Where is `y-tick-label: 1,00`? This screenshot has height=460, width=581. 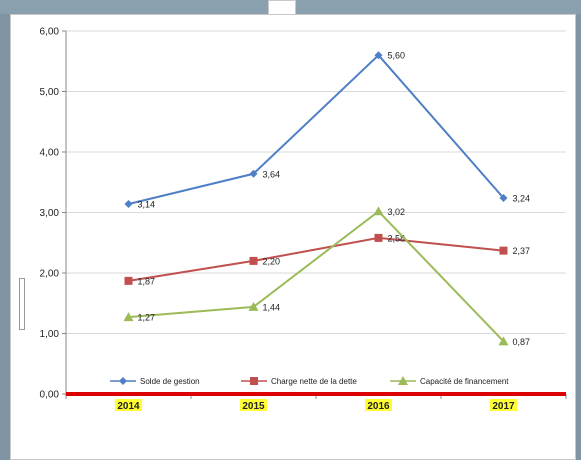
y-tick-label: 1,00 is located at coordinates (50, 334).